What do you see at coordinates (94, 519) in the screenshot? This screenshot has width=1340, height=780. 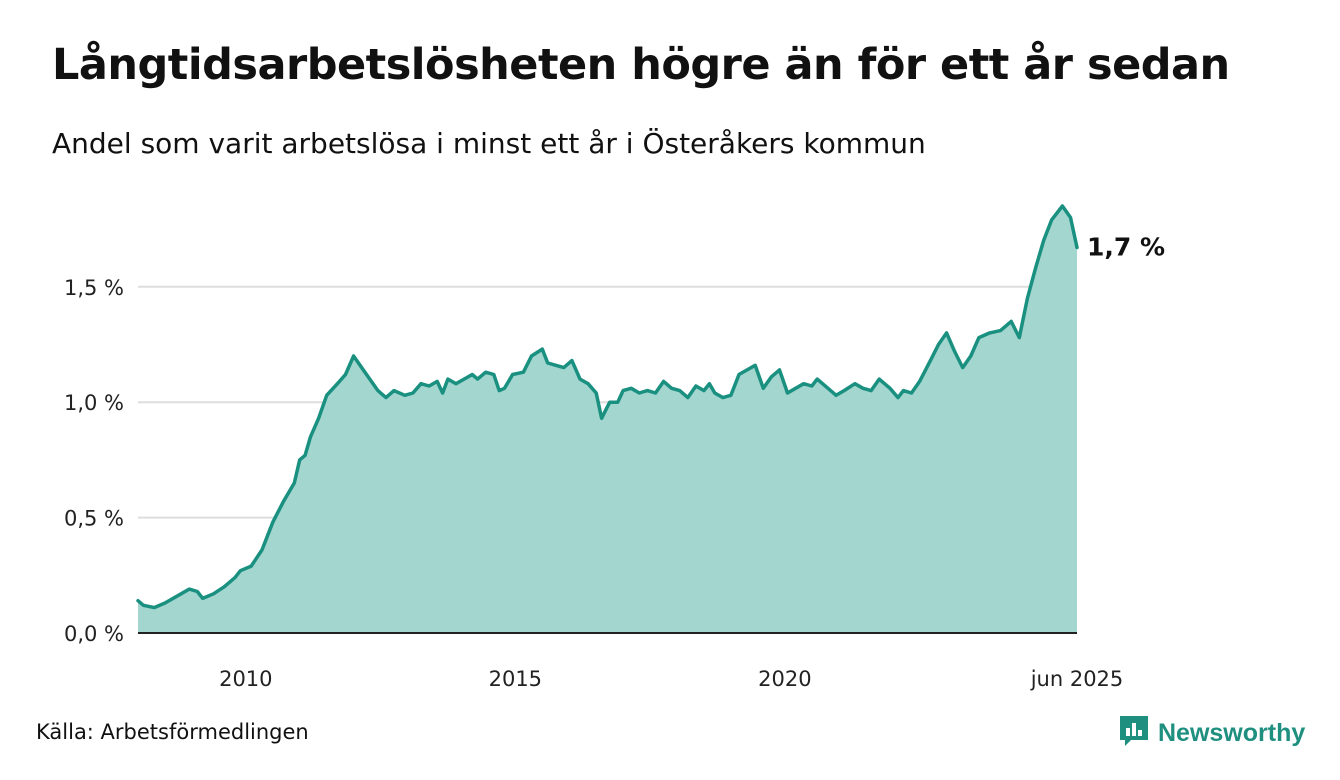 I see `y-tick-label: 0,5 %` at bounding box center [94, 519].